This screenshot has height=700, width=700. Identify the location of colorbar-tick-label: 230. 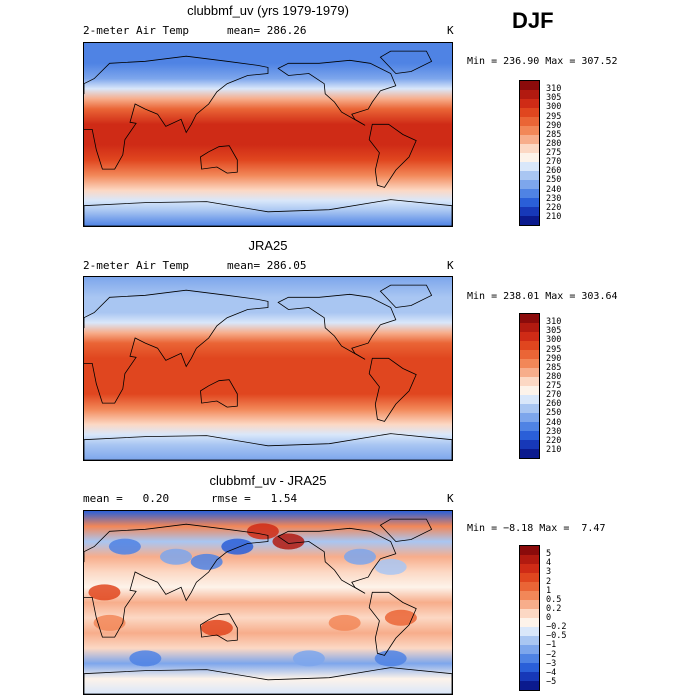
(554, 198).